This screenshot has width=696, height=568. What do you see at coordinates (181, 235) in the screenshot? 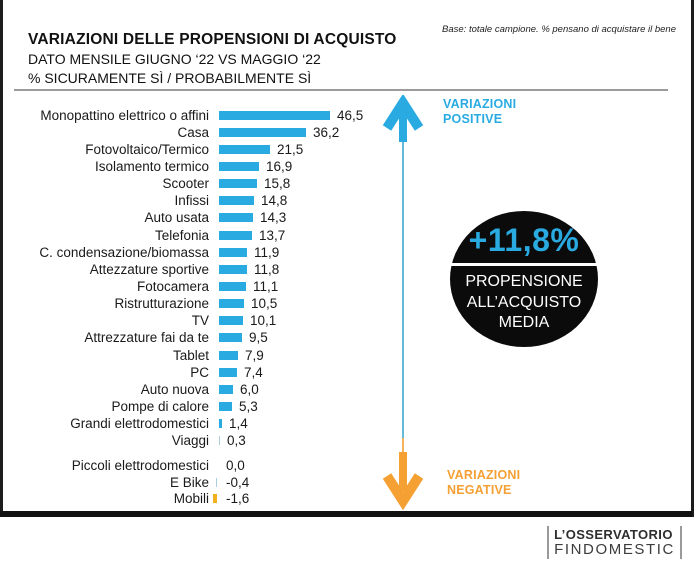
I see `bar-label: Telefonia` at bounding box center [181, 235].